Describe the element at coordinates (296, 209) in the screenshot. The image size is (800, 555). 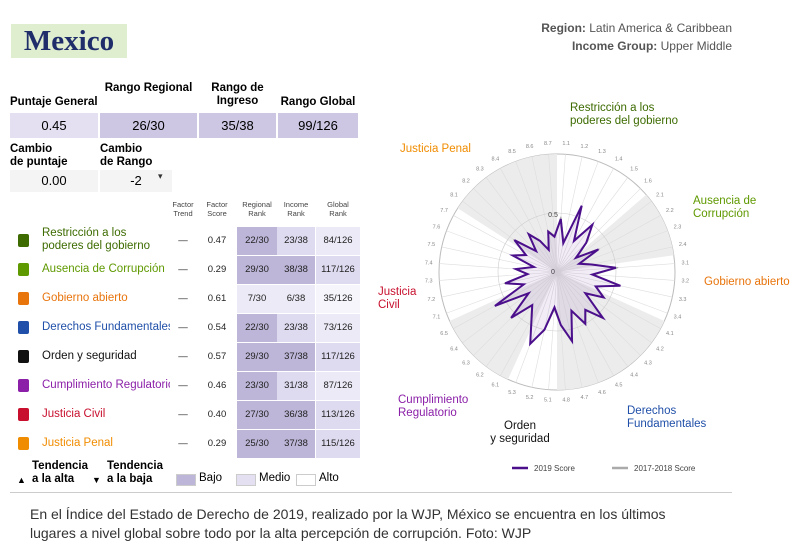
I see `table-header: Income Rank` at that location.